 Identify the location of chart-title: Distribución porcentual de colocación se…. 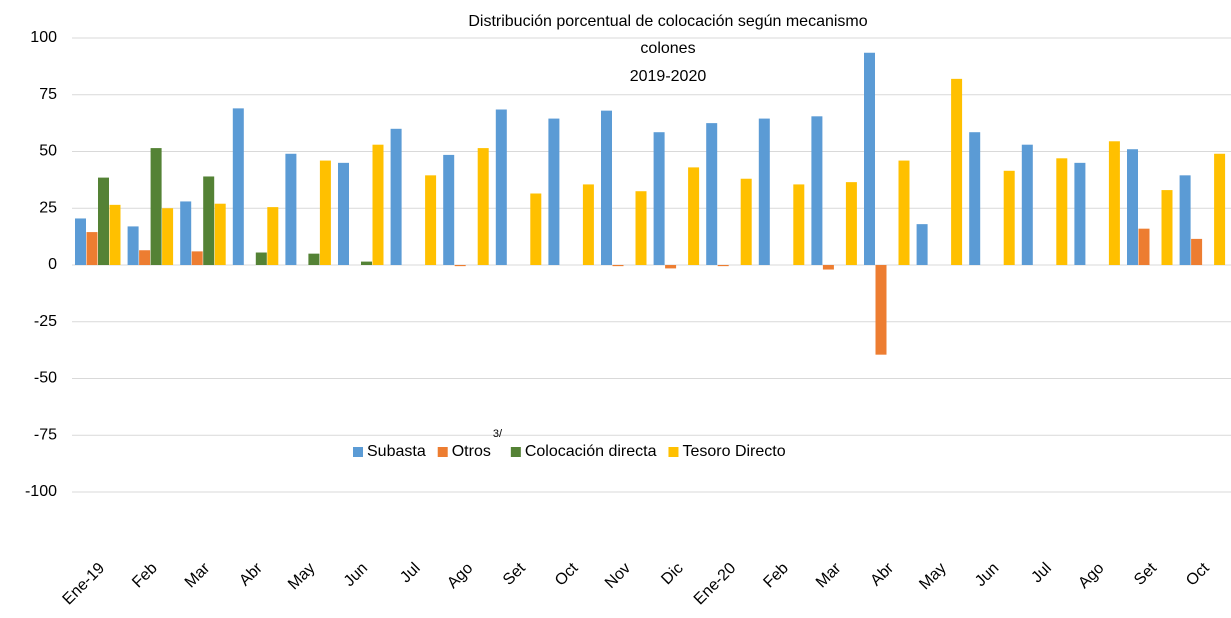
(667, 21).